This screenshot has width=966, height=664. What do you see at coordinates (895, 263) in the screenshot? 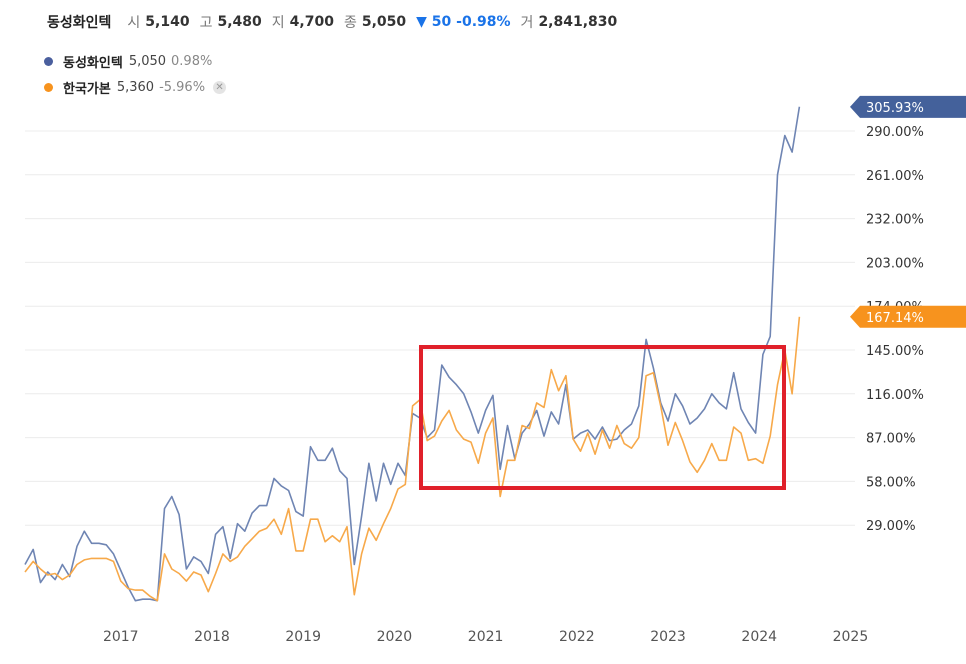
I see `y-tick-label: 203.00%` at bounding box center [895, 263].